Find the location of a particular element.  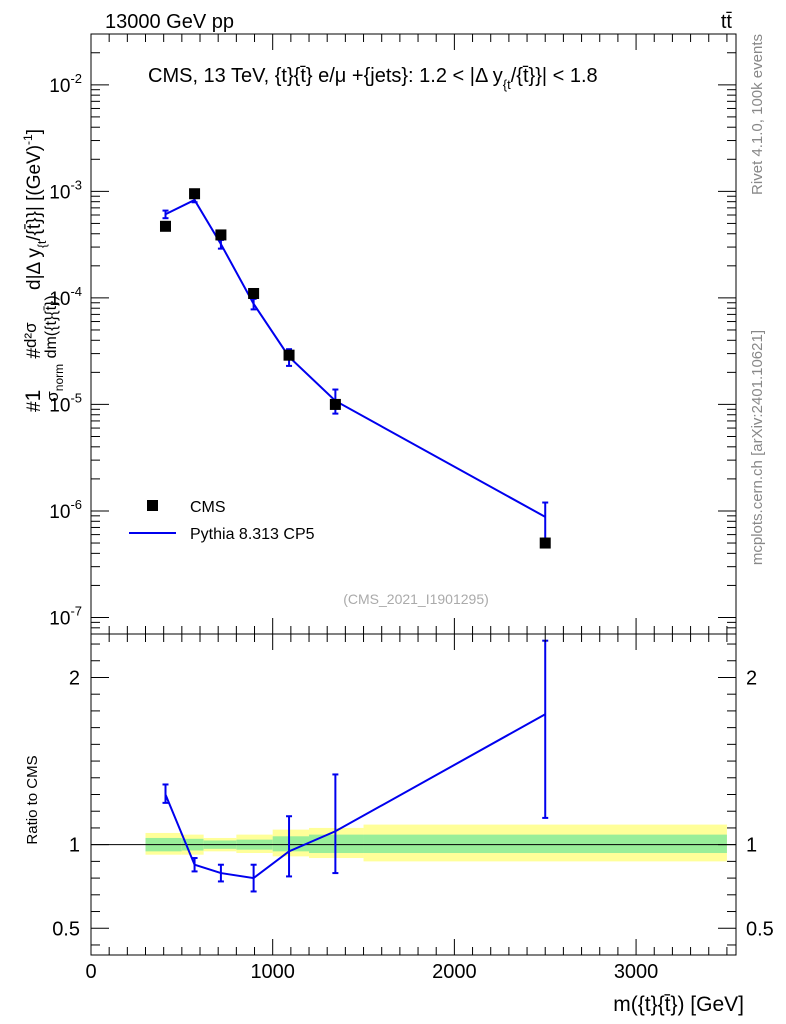

ratio-mc-line is located at coordinates (355, 796).